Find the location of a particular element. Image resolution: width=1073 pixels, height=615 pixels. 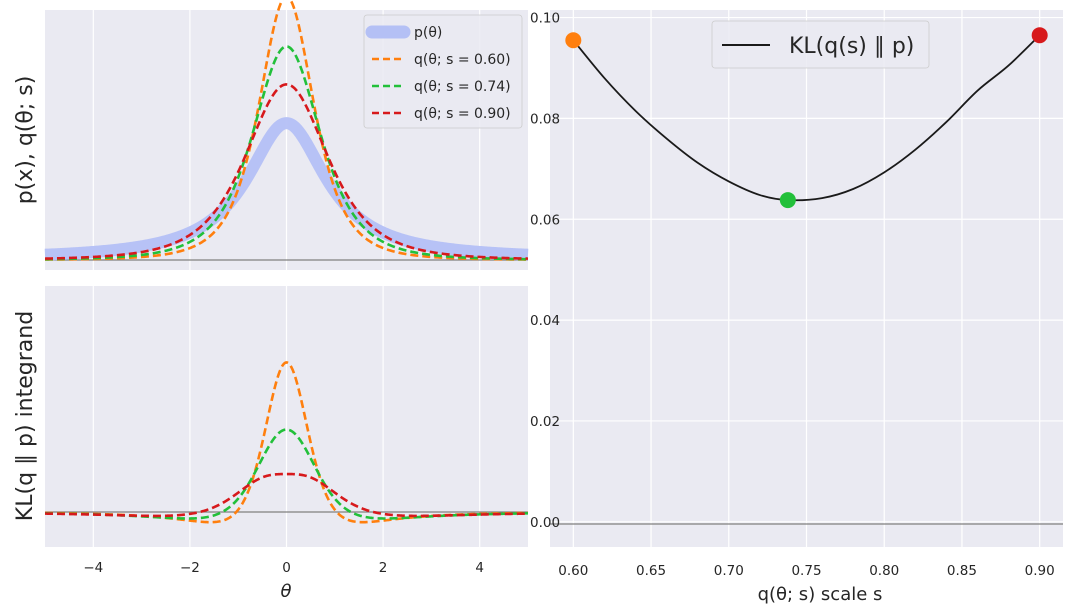

legend-label-s074: q(θ; s = 0.74) is located at coordinates (462, 87).